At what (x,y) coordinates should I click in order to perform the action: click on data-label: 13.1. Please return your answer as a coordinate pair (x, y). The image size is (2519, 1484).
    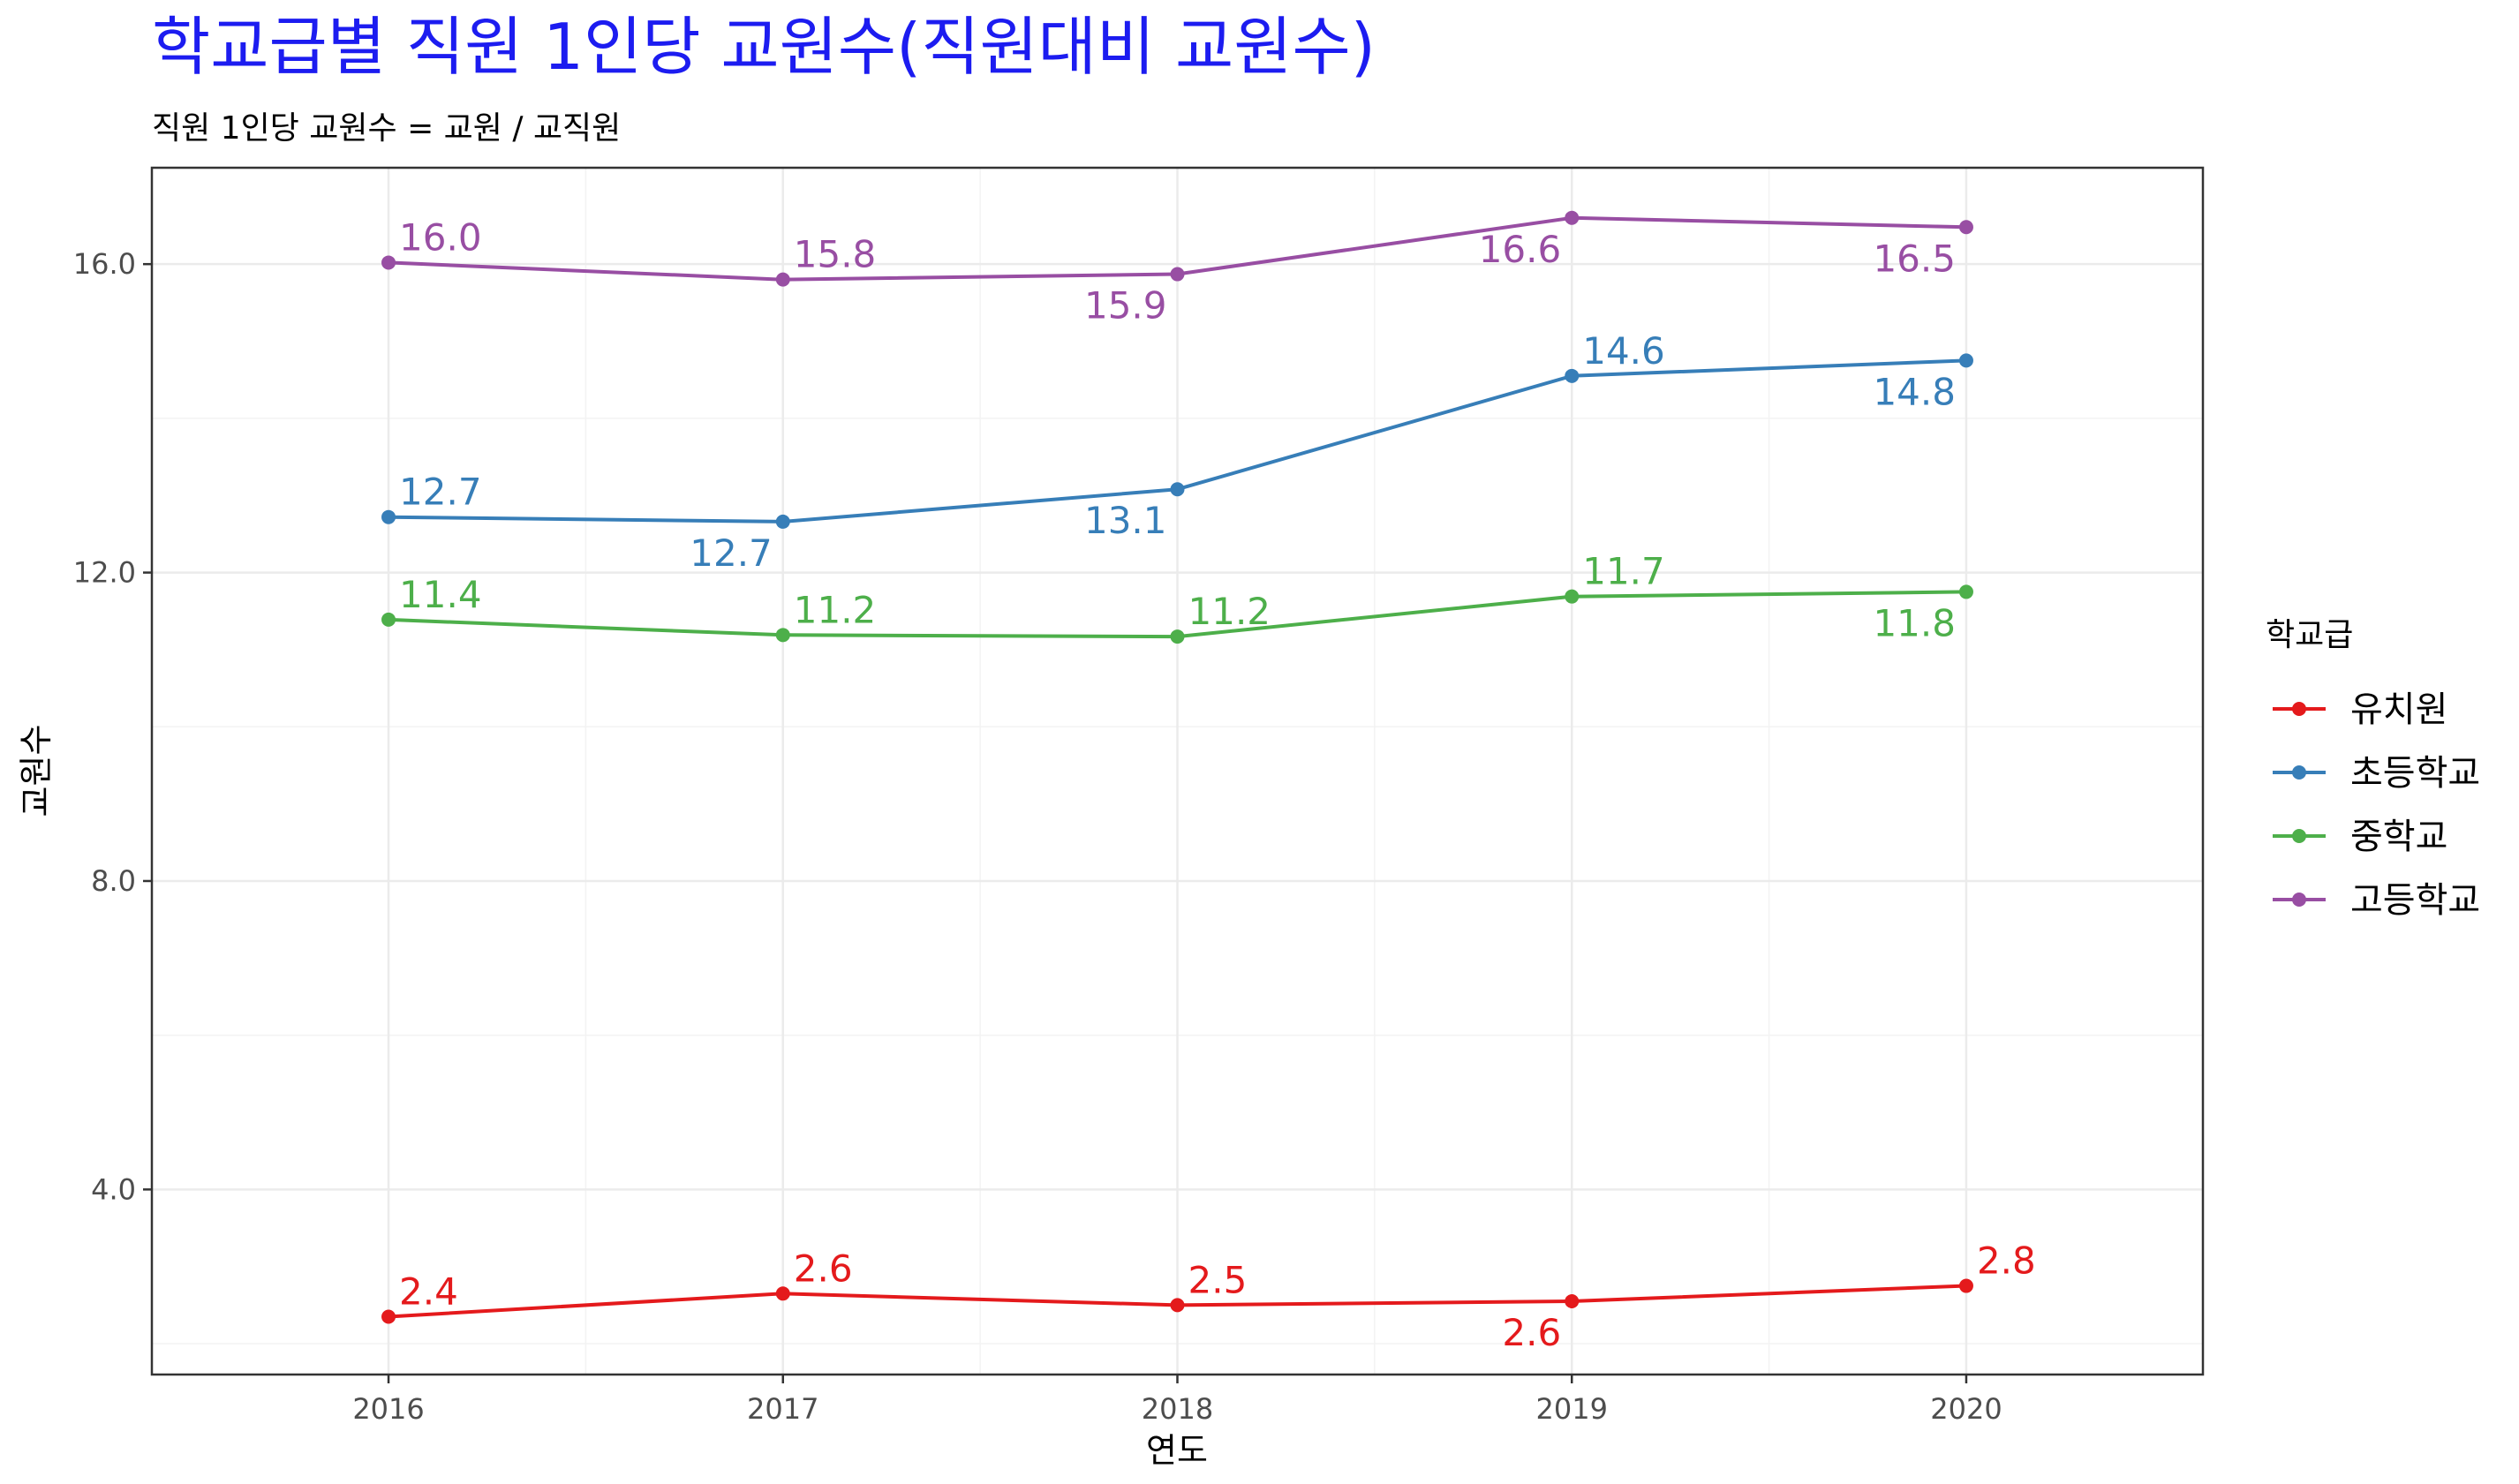
    Looking at the image, I should click on (1126, 520).